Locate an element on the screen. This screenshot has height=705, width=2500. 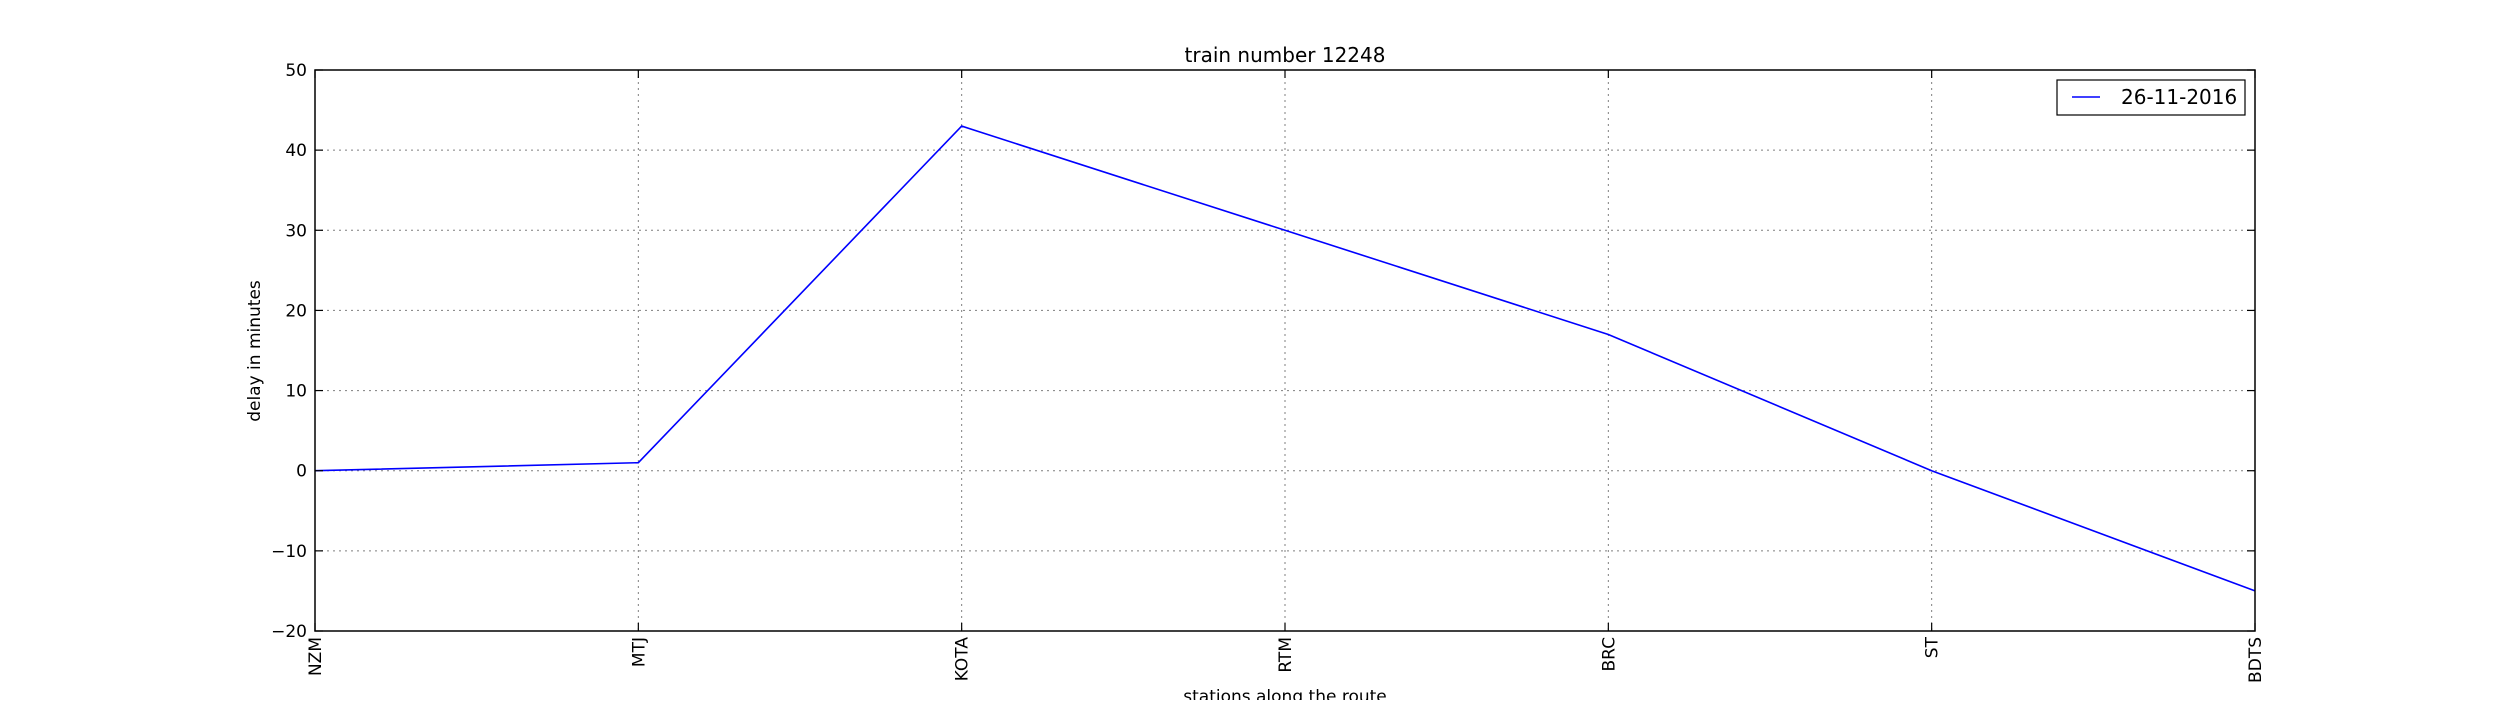
x-tick-label: RTM is located at coordinates (1286, 655).